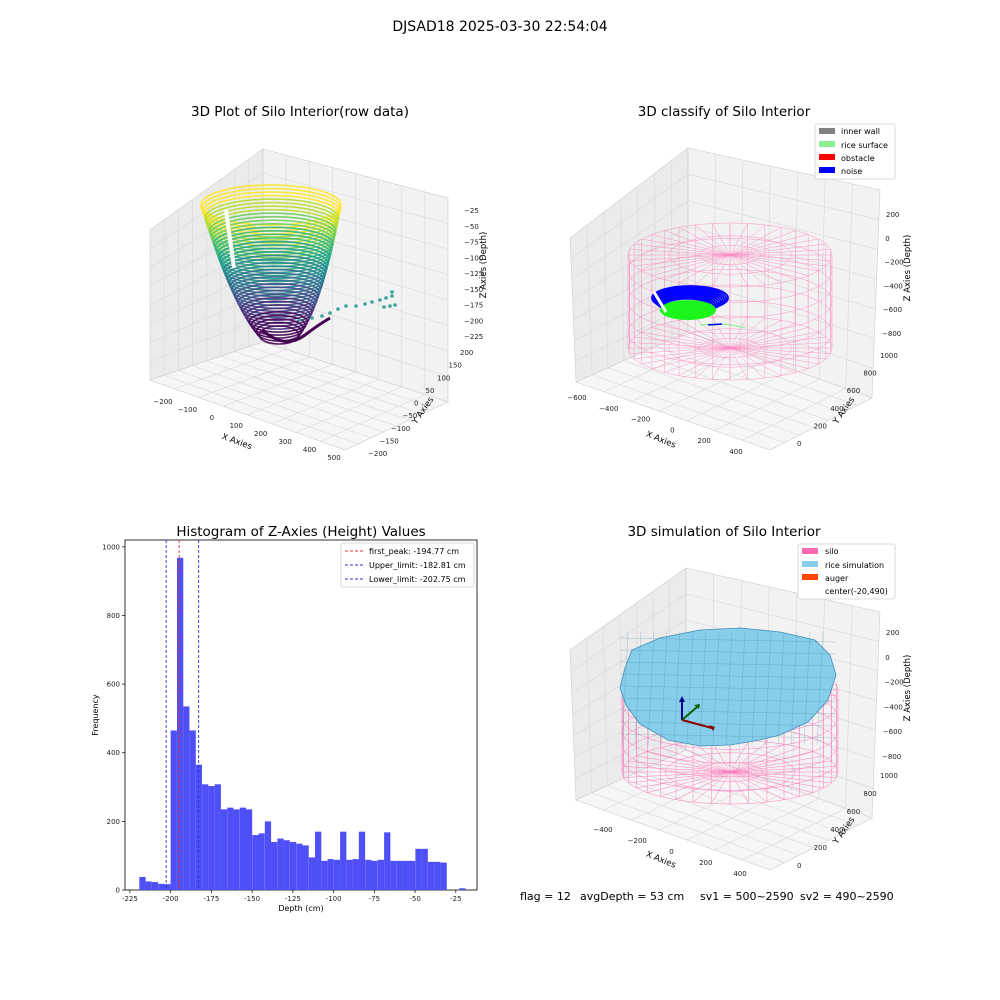 The image size is (1000, 1000). What do you see at coordinates (827, 131) in the screenshot?
I see `legend-swatch-inner-wall` at bounding box center [827, 131].